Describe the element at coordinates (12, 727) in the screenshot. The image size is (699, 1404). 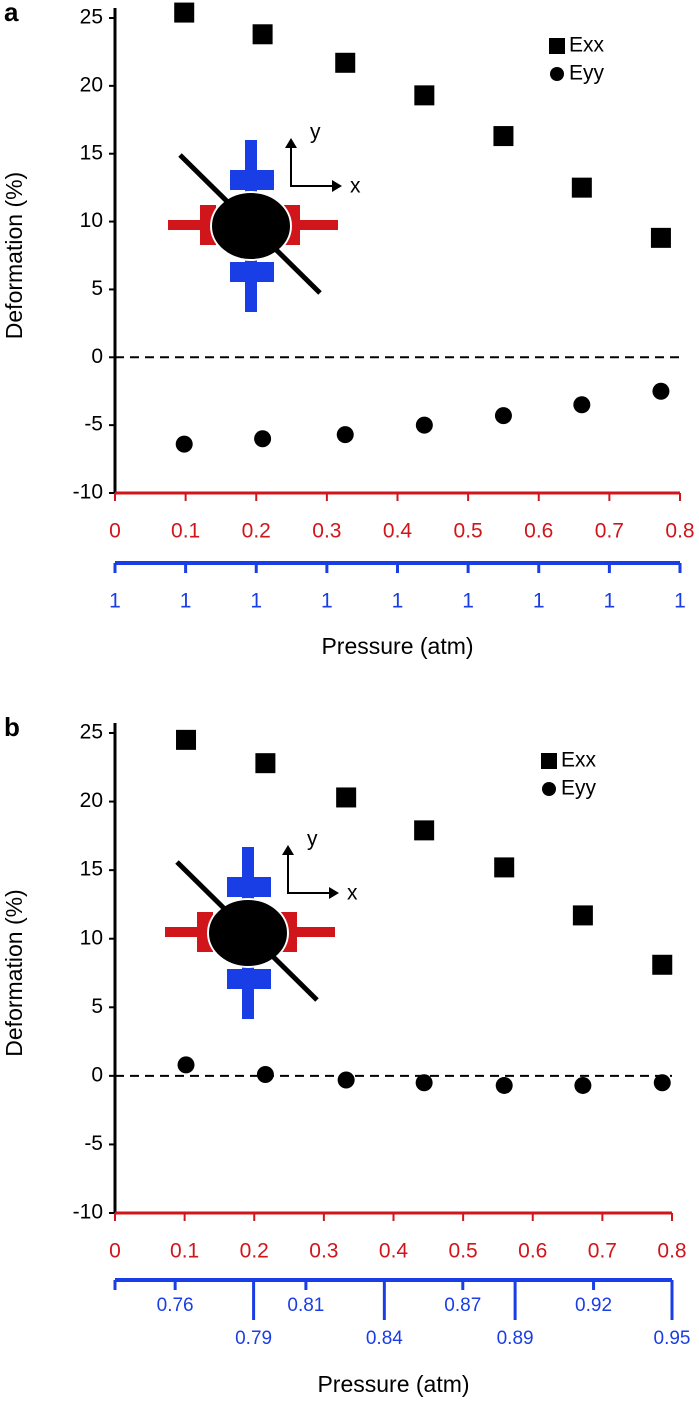
I see `panel-label: b` at that location.